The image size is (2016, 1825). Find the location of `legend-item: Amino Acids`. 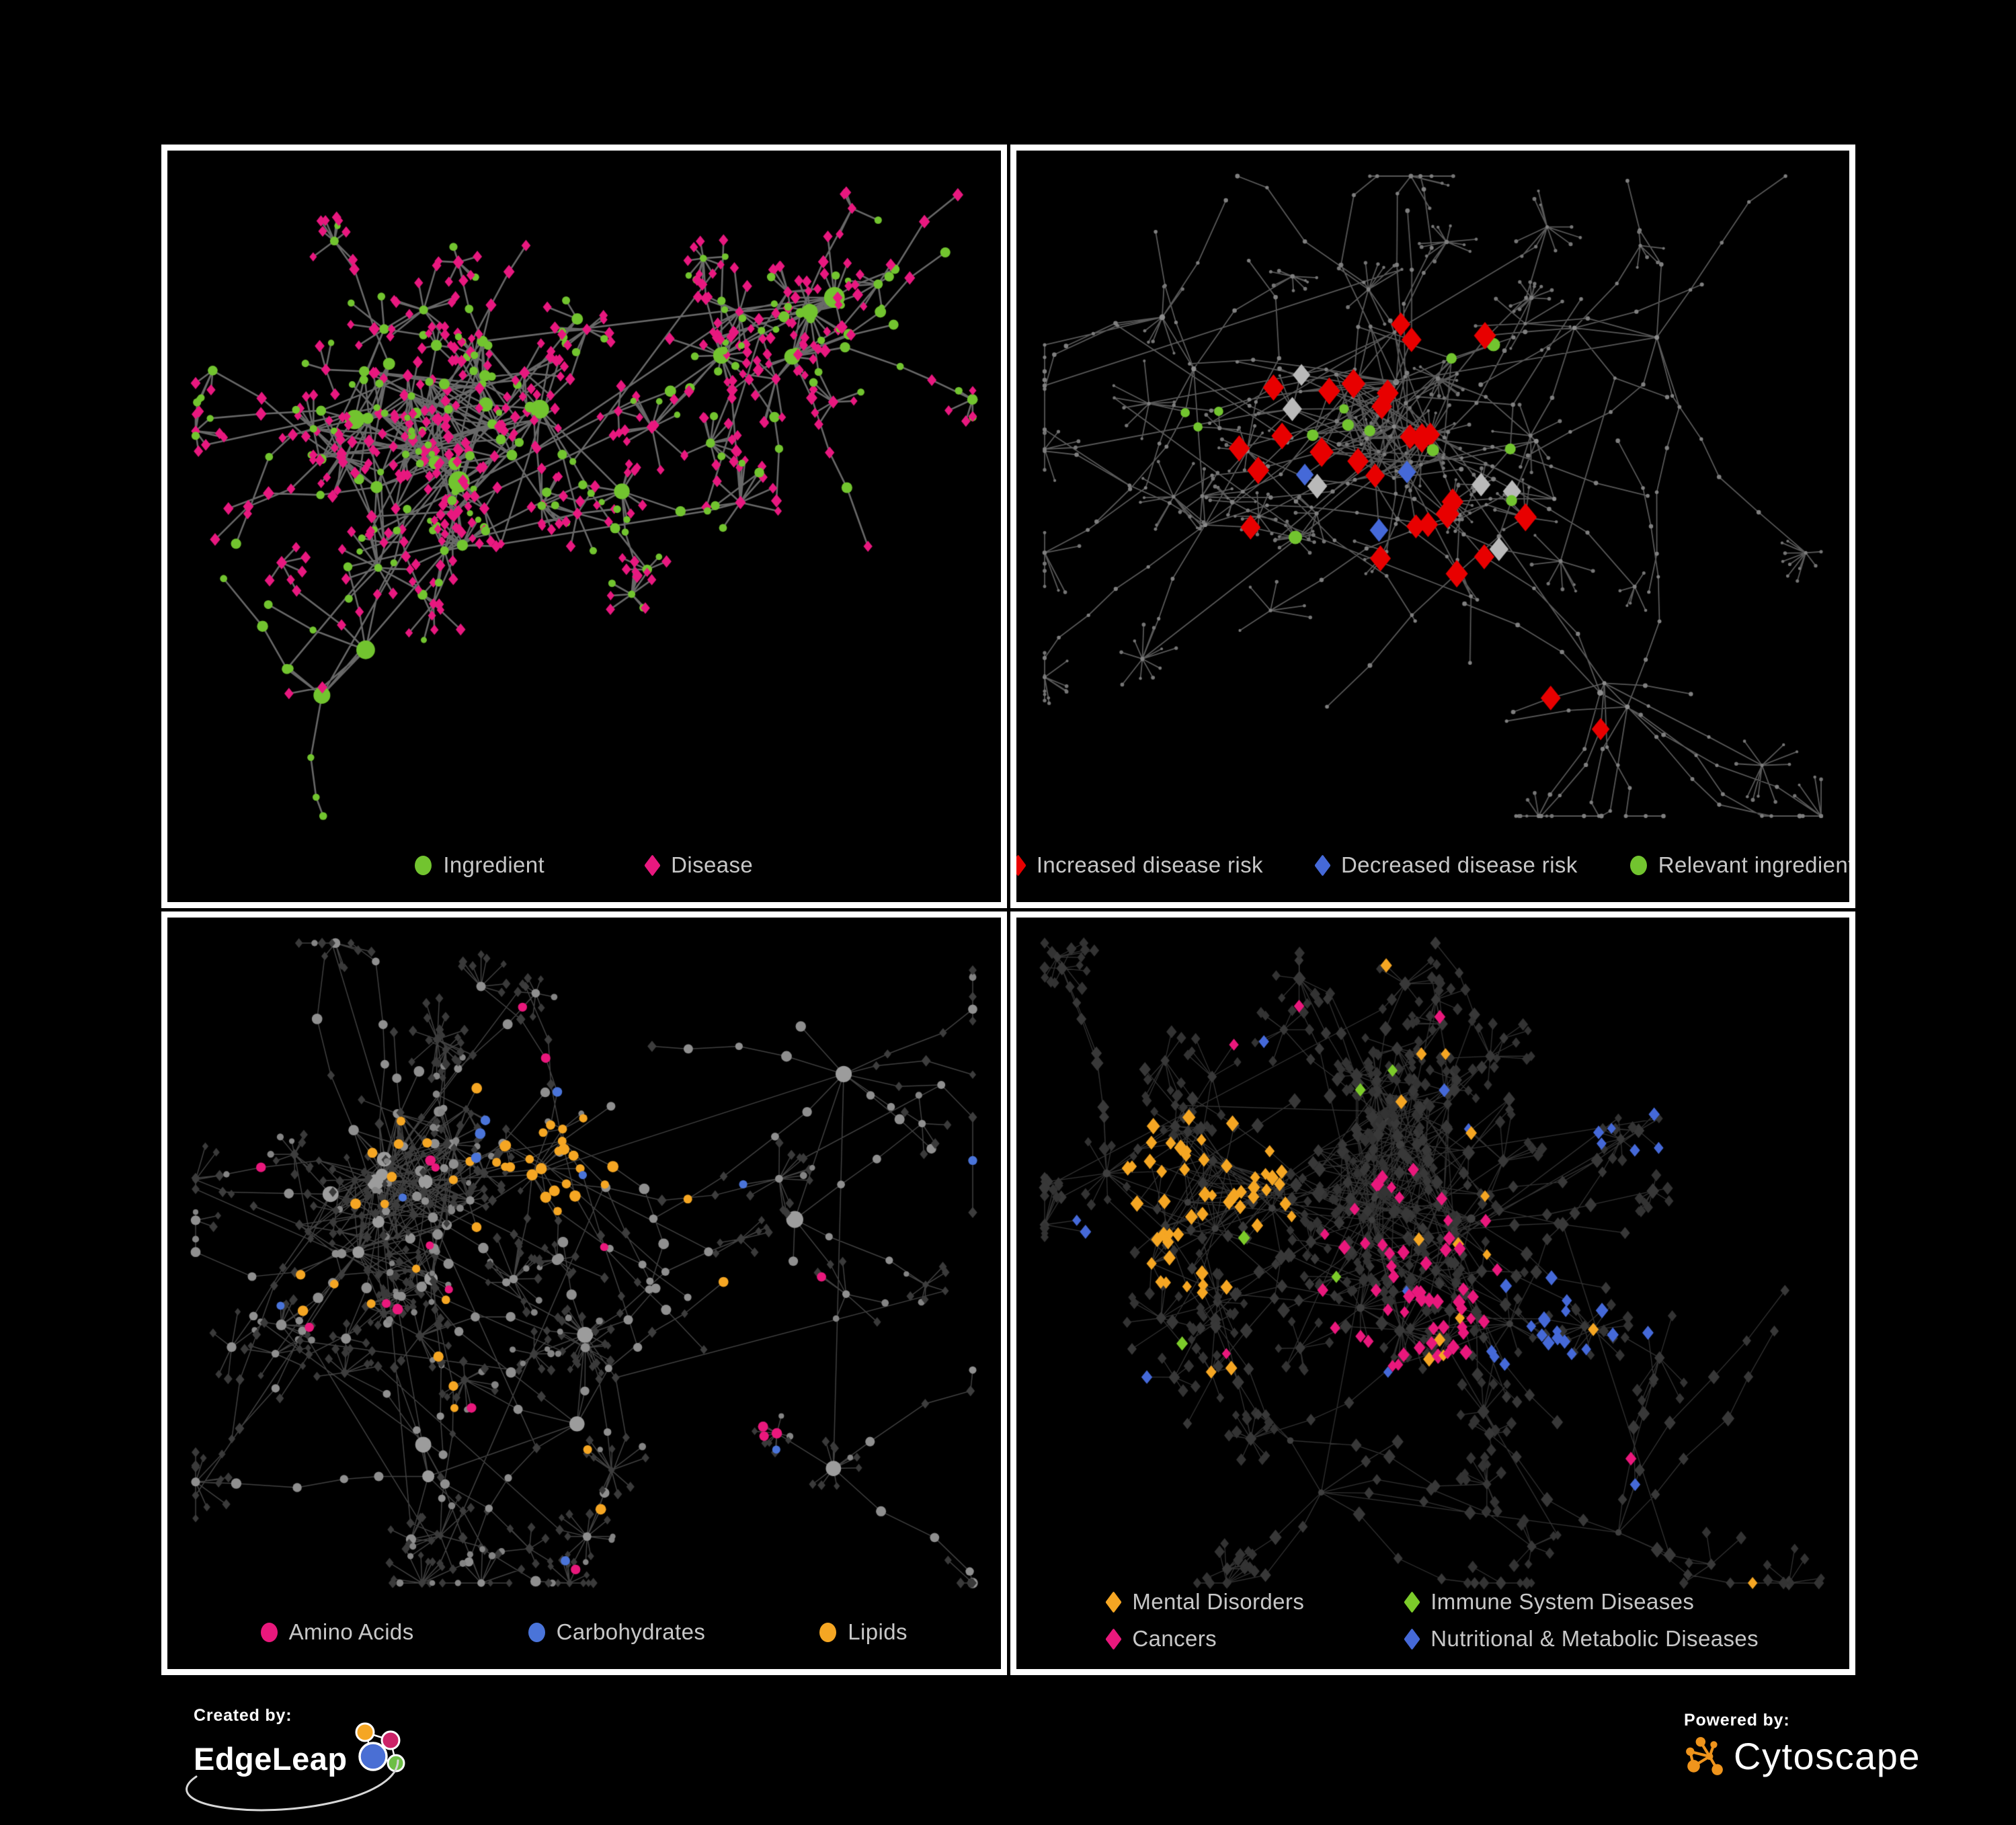

legend-item: Amino Acids is located at coordinates (337, 1632).